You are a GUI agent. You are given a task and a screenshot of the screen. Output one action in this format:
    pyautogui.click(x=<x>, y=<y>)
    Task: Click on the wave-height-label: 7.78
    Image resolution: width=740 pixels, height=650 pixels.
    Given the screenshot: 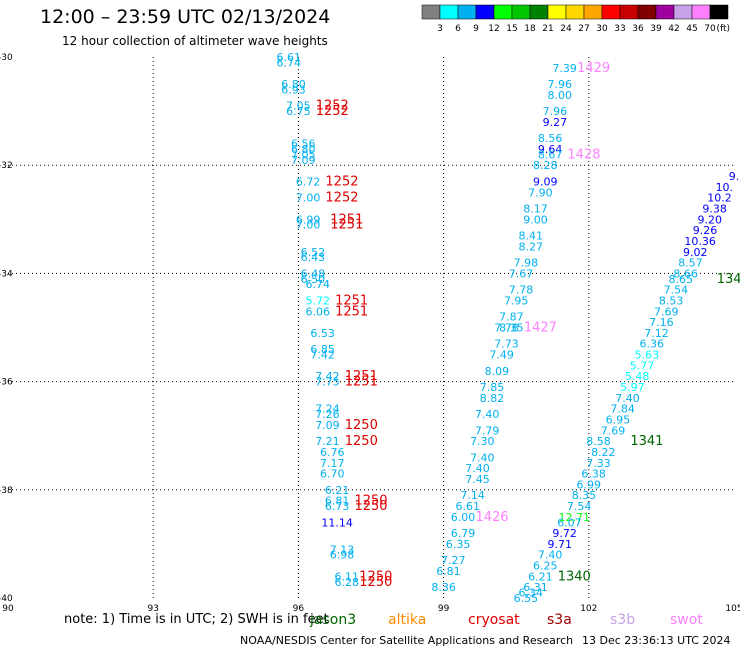 What is the action you would take?
    pyautogui.click(x=521, y=290)
    